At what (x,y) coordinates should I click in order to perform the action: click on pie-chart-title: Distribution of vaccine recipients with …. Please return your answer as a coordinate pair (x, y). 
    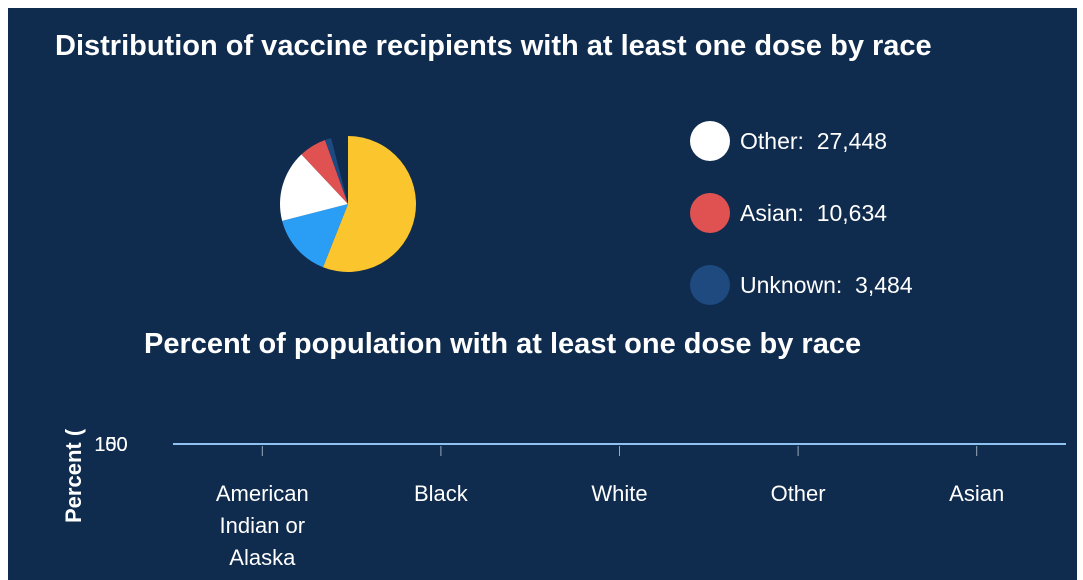
    Looking at the image, I should click on (493, 46).